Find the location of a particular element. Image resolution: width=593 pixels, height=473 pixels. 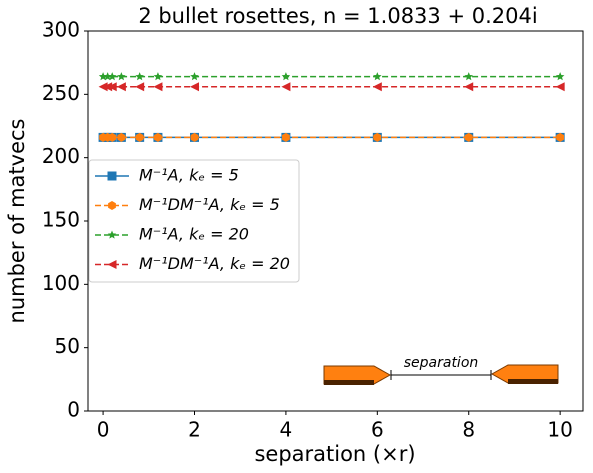

annotation-graphic is located at coordinates (441, 374).